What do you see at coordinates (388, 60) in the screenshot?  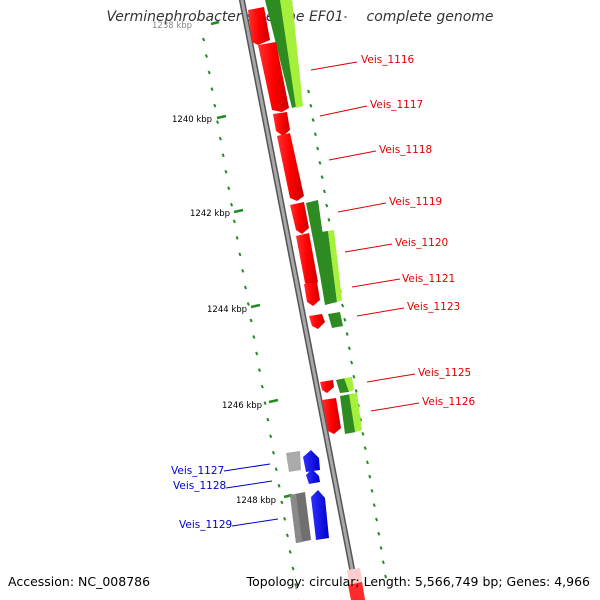 I see `label-veis-1116: Veis_1116` at bounding box center [388, 60].